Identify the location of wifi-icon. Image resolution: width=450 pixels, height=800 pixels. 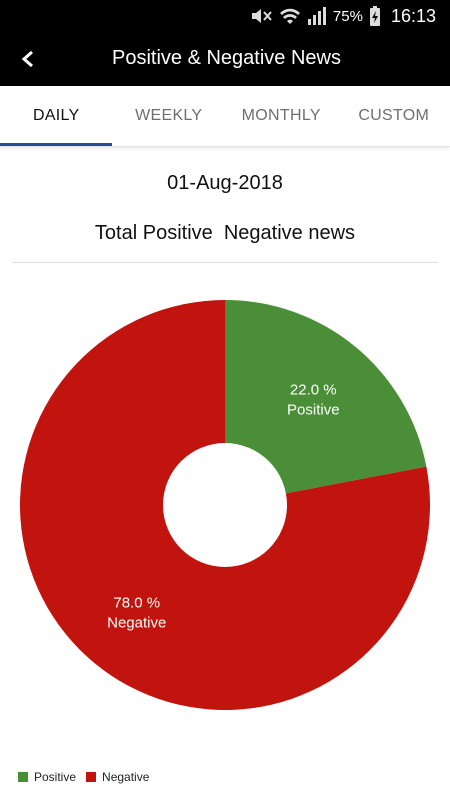
(290, 16).